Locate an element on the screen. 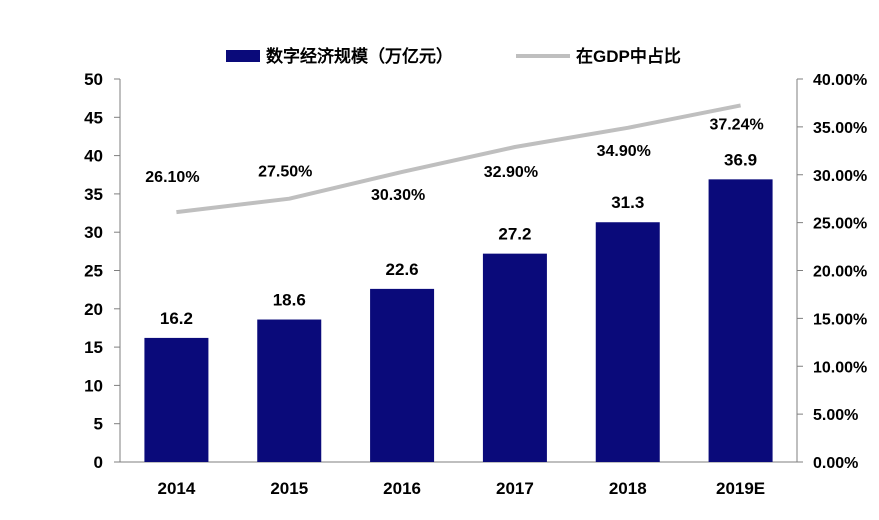 The width and height of the screenshot is (879, 520). left-tick-label: 10 is located at coordinates (93, 385).